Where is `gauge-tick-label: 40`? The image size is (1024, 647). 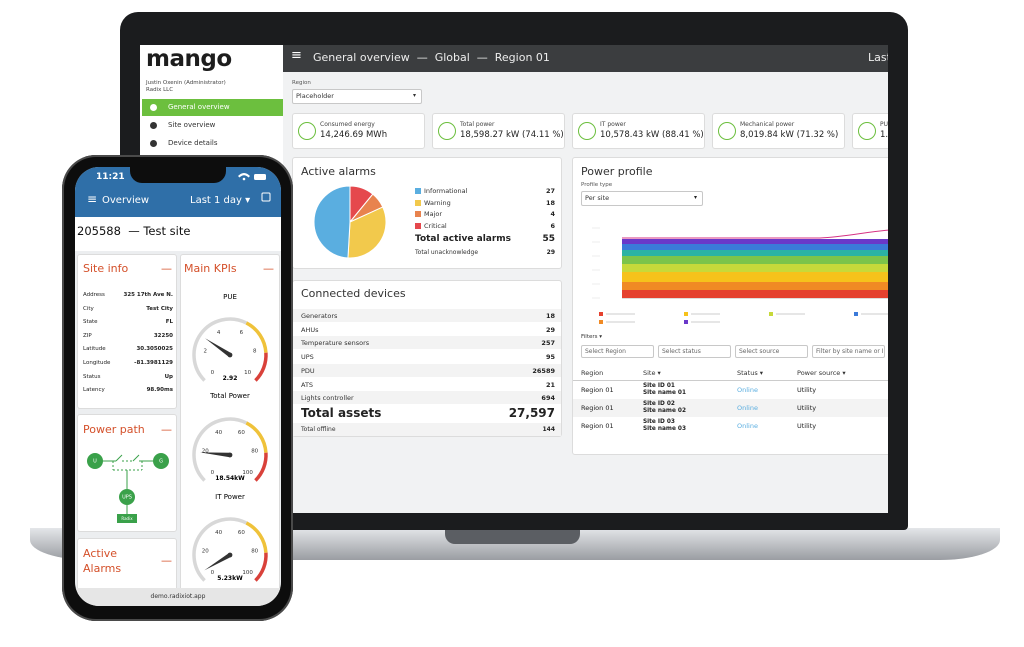 gauge-tick-label: 40 is located at coordinates (218, 533).